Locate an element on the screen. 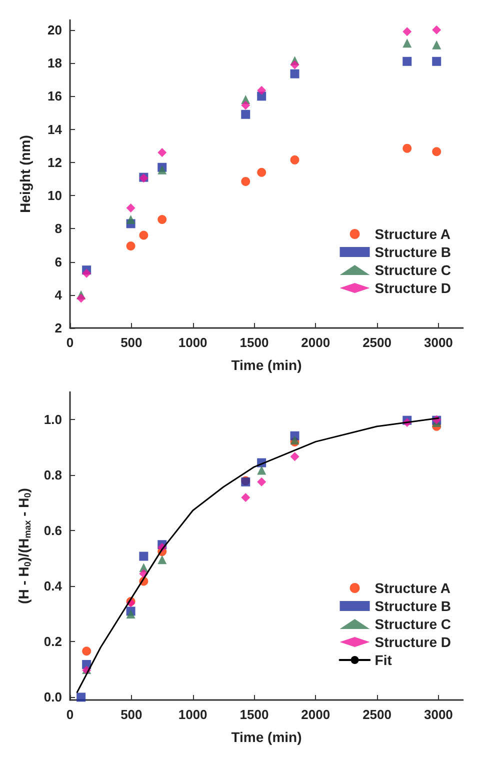 Image resolution: width=479 pixels, height=764 pixels. y-tick-label: 20 is located at coordinates (55, 30).